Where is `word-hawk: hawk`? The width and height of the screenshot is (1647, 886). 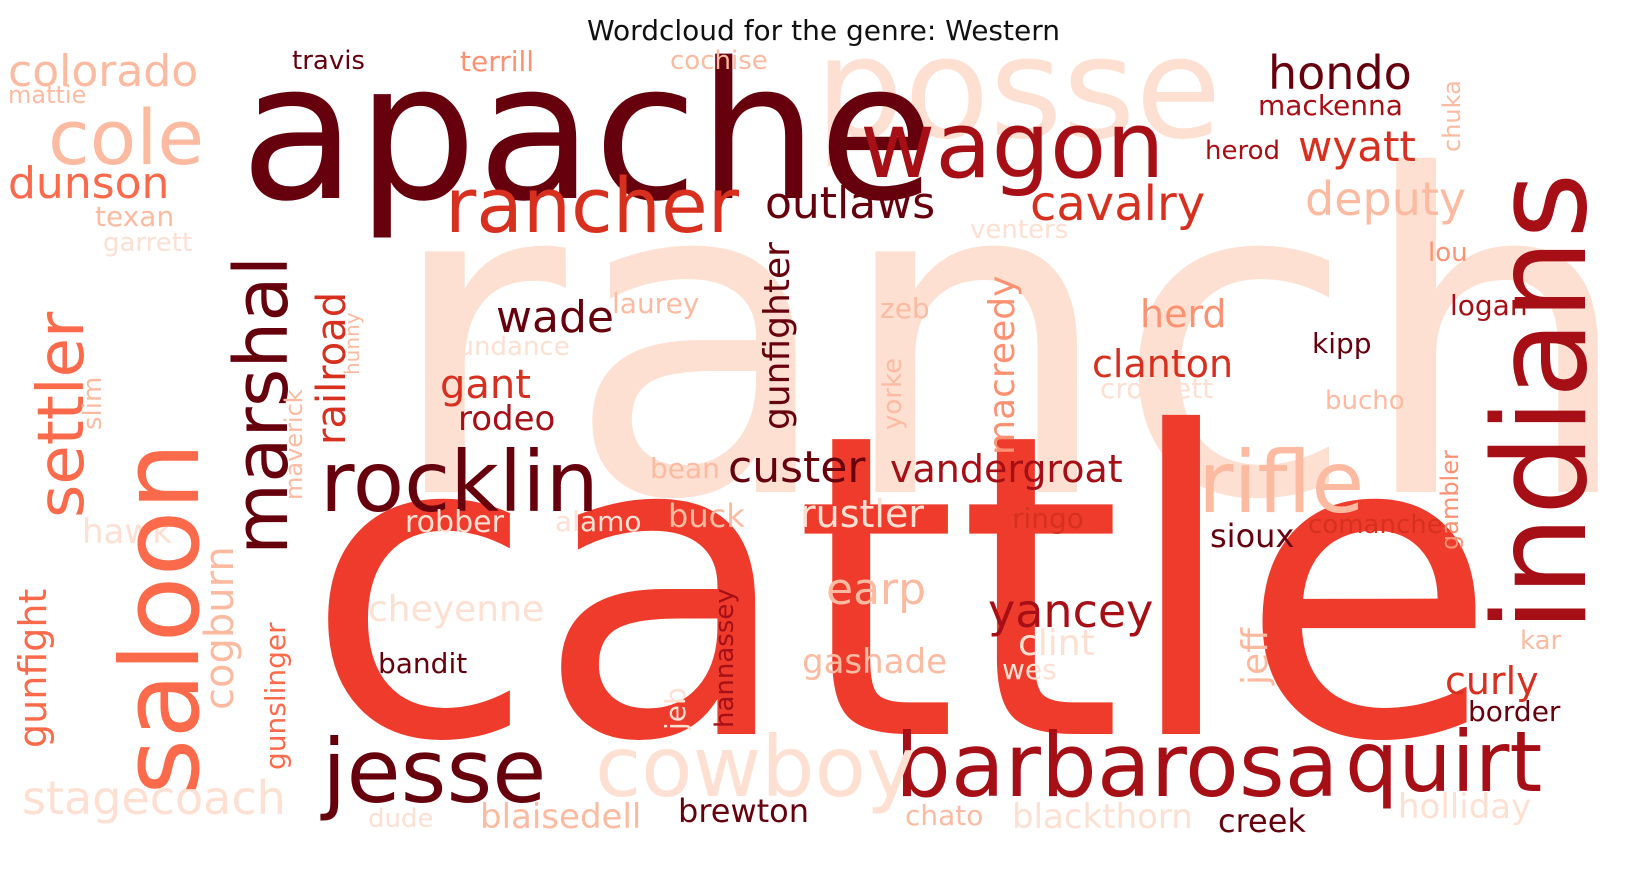
word-hawk: hawk is located at coordinates (127, 532).